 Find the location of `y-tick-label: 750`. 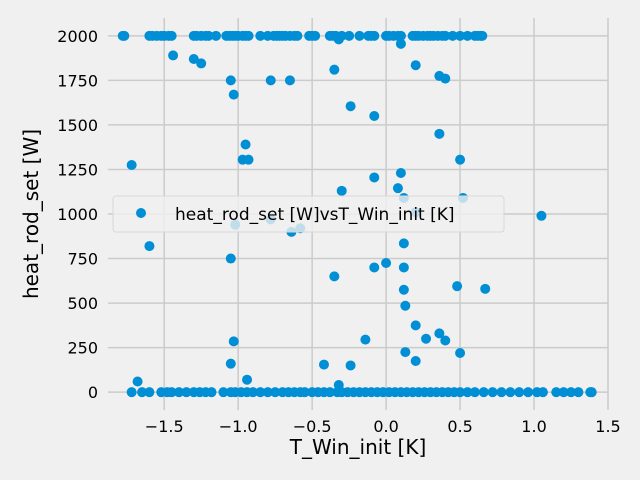

y-tick-label: 750 is located at coordinates (82, 259).